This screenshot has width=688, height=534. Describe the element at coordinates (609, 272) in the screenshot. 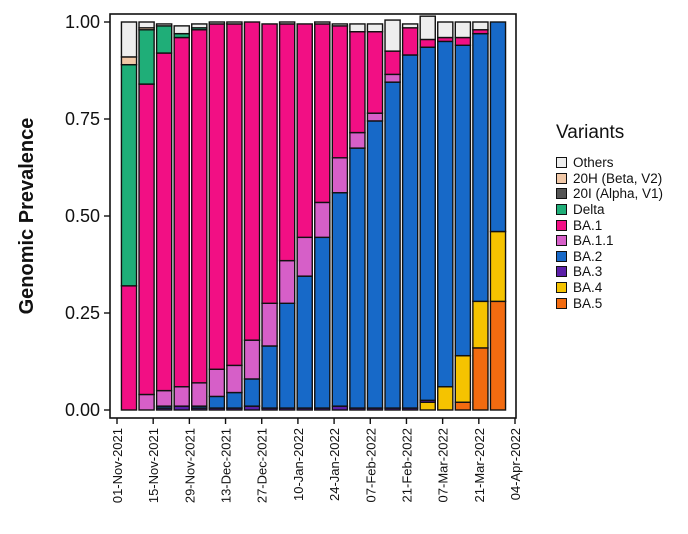

I see `legend-item: BA.3` at that location.